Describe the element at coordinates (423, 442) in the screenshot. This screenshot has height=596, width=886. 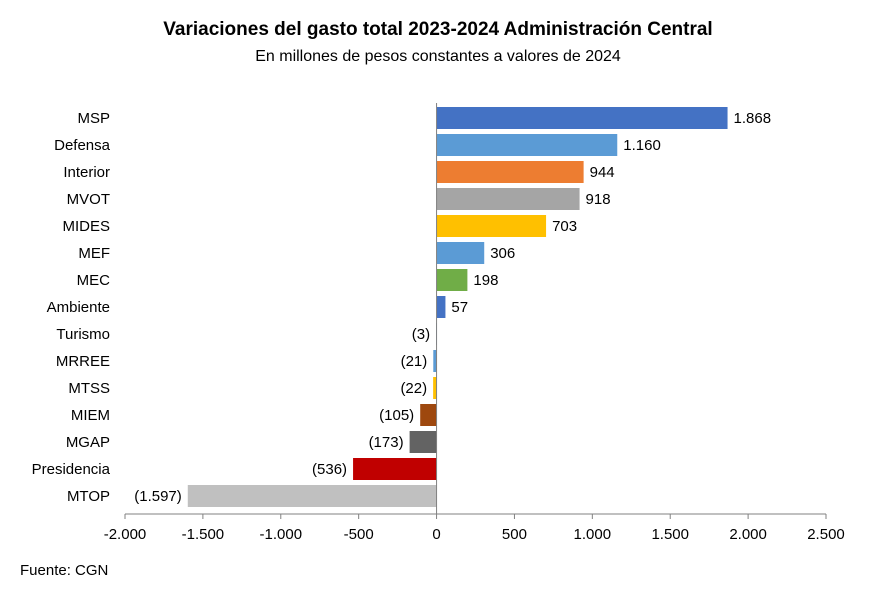
I see `bar-mgap` at that location.